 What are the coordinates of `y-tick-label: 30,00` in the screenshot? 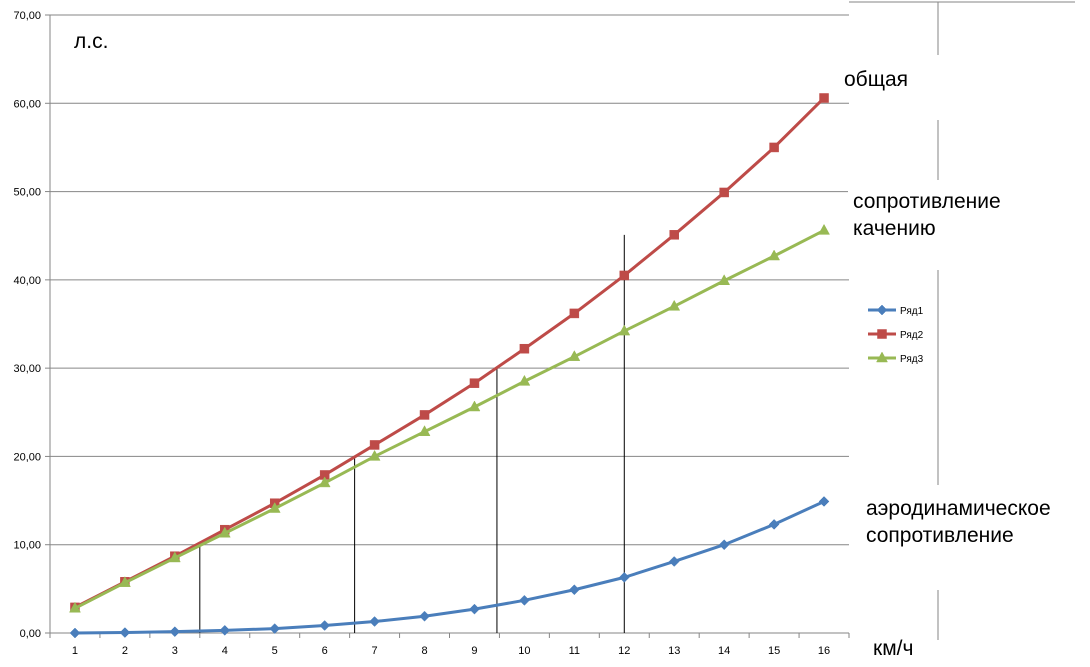 It's located at (27, 369).